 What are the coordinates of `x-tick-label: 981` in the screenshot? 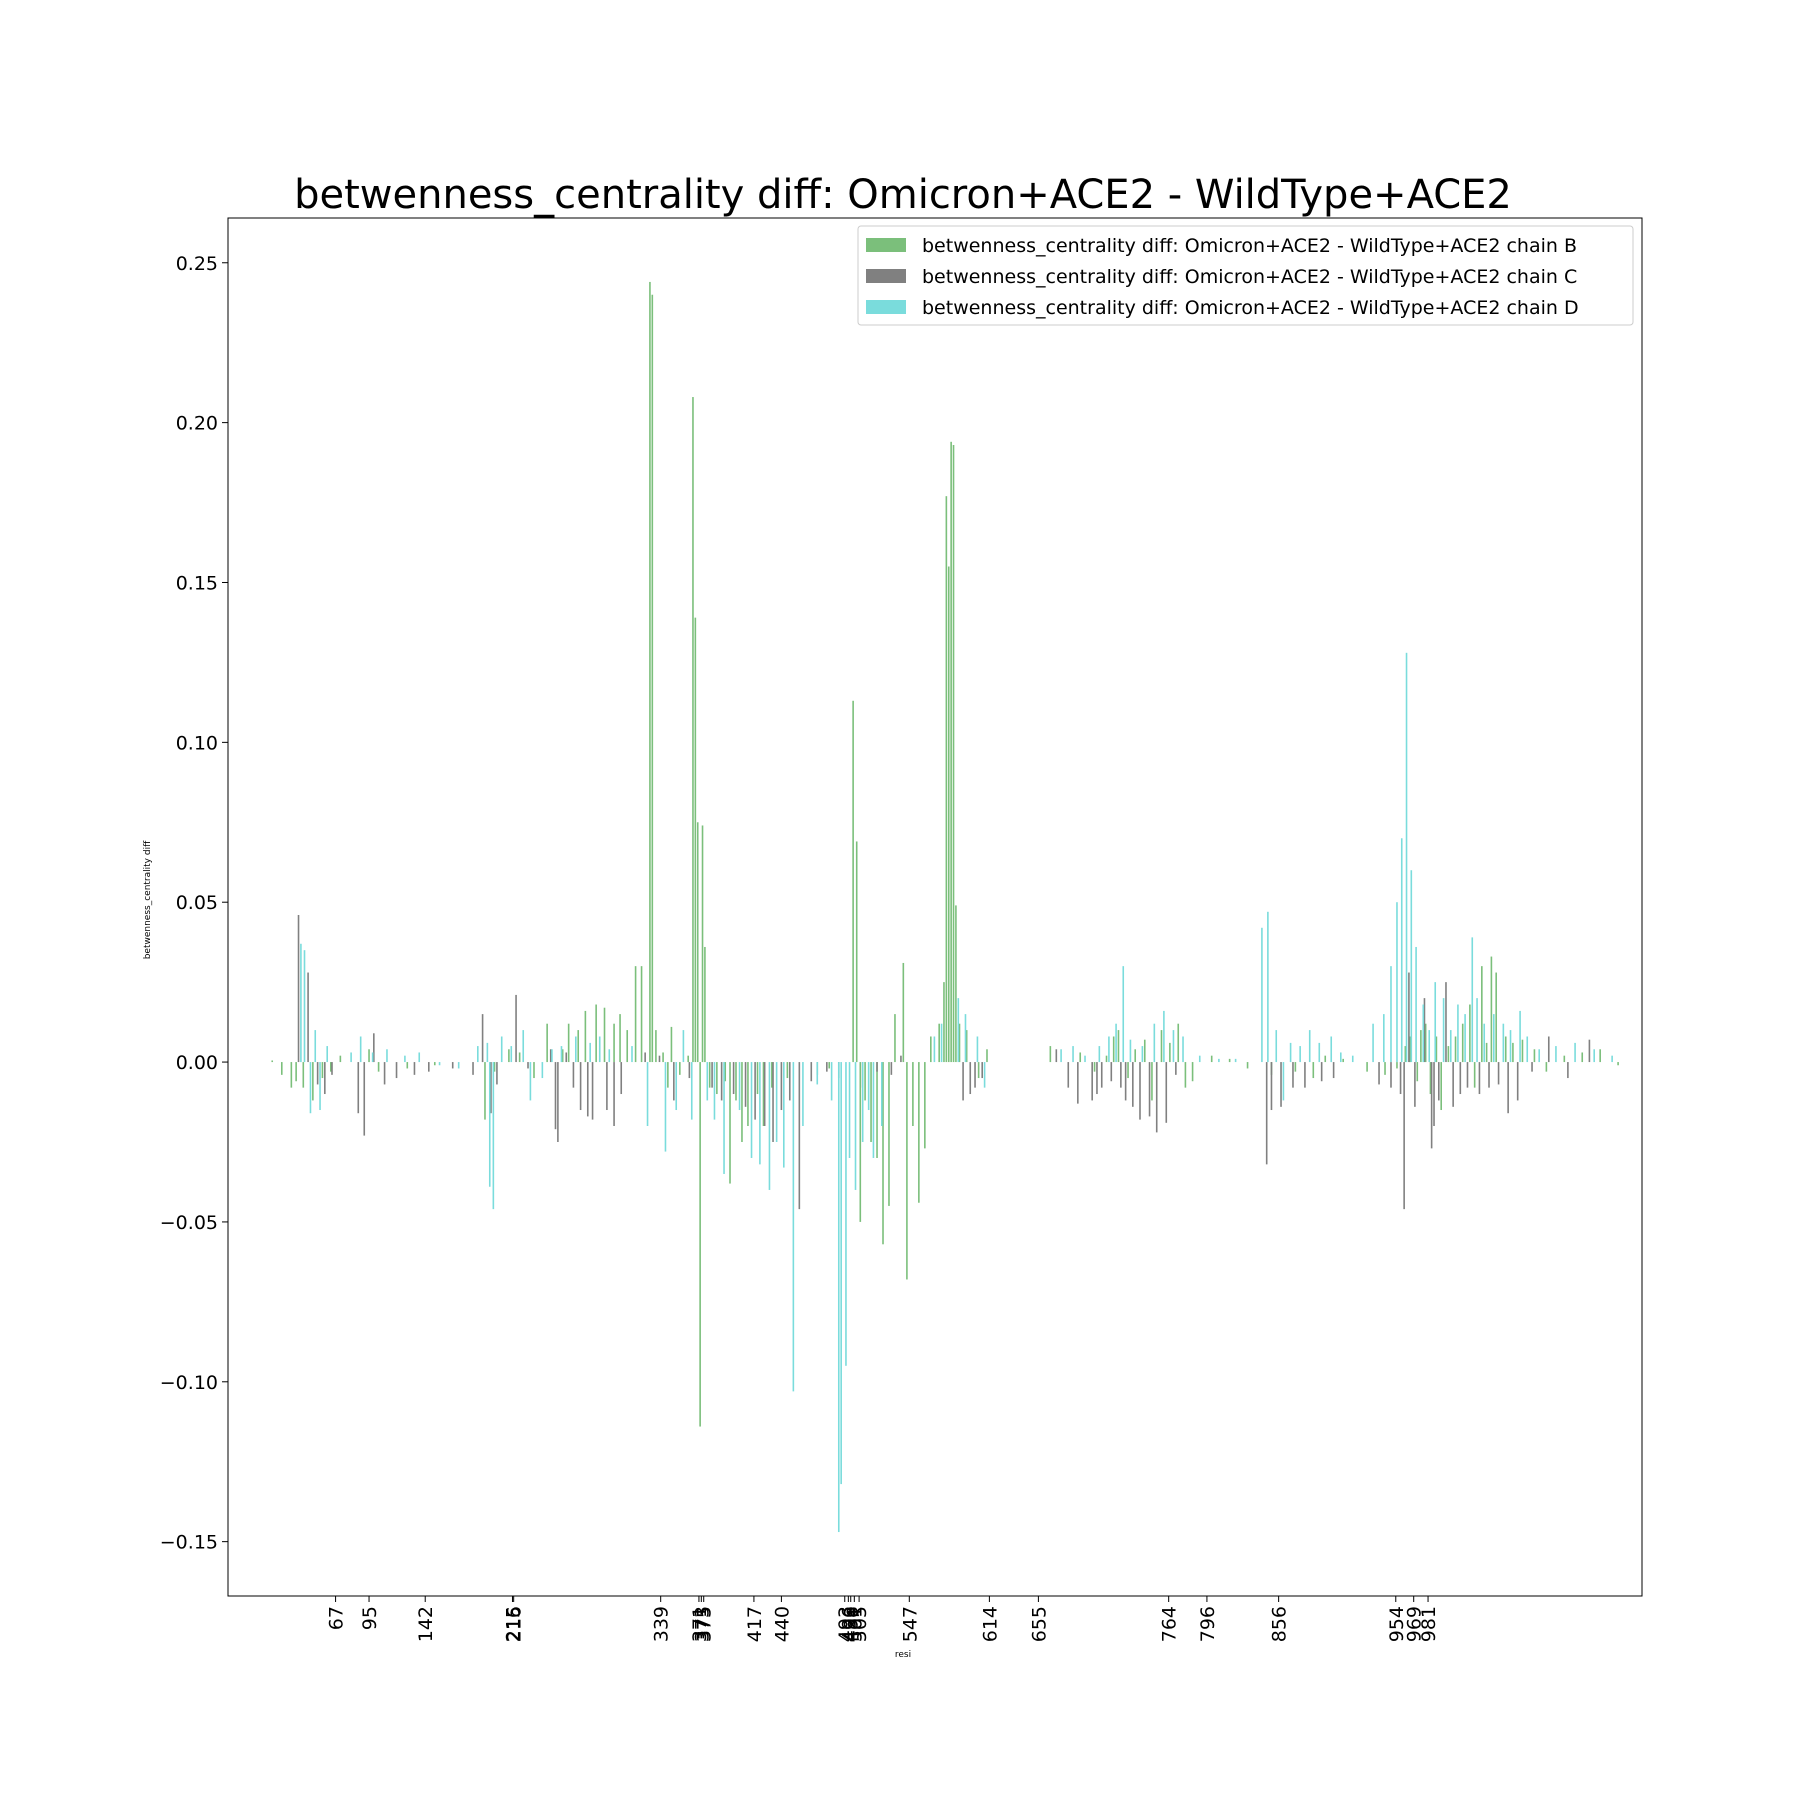 It's located at (1429, 1624).